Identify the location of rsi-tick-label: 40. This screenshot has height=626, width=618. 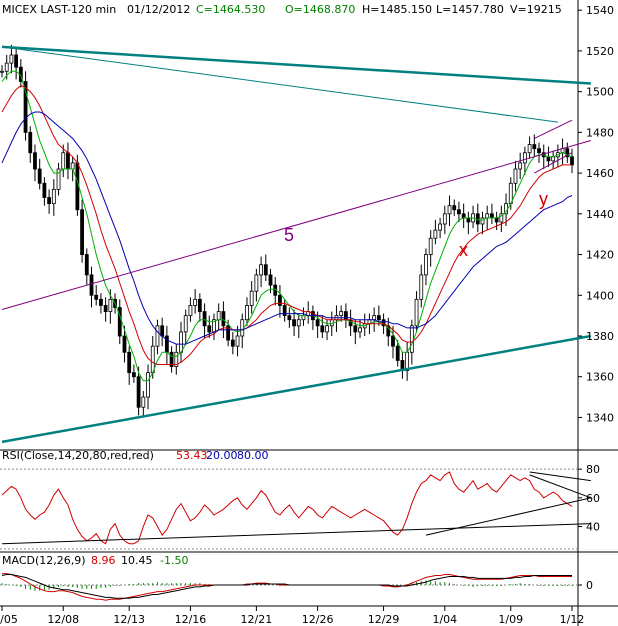
(593, 527).